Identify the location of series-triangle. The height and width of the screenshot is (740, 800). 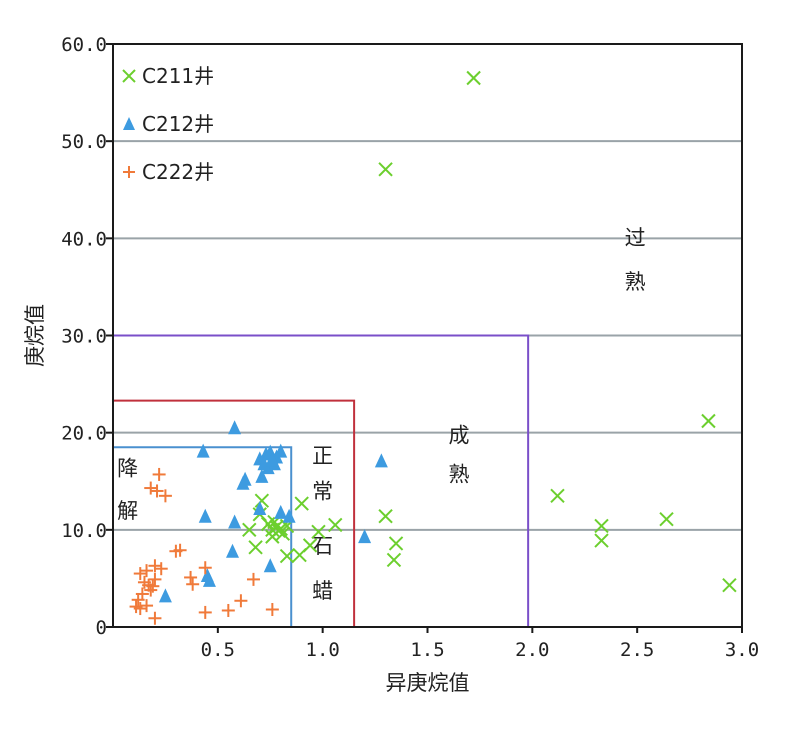
(273, 511).